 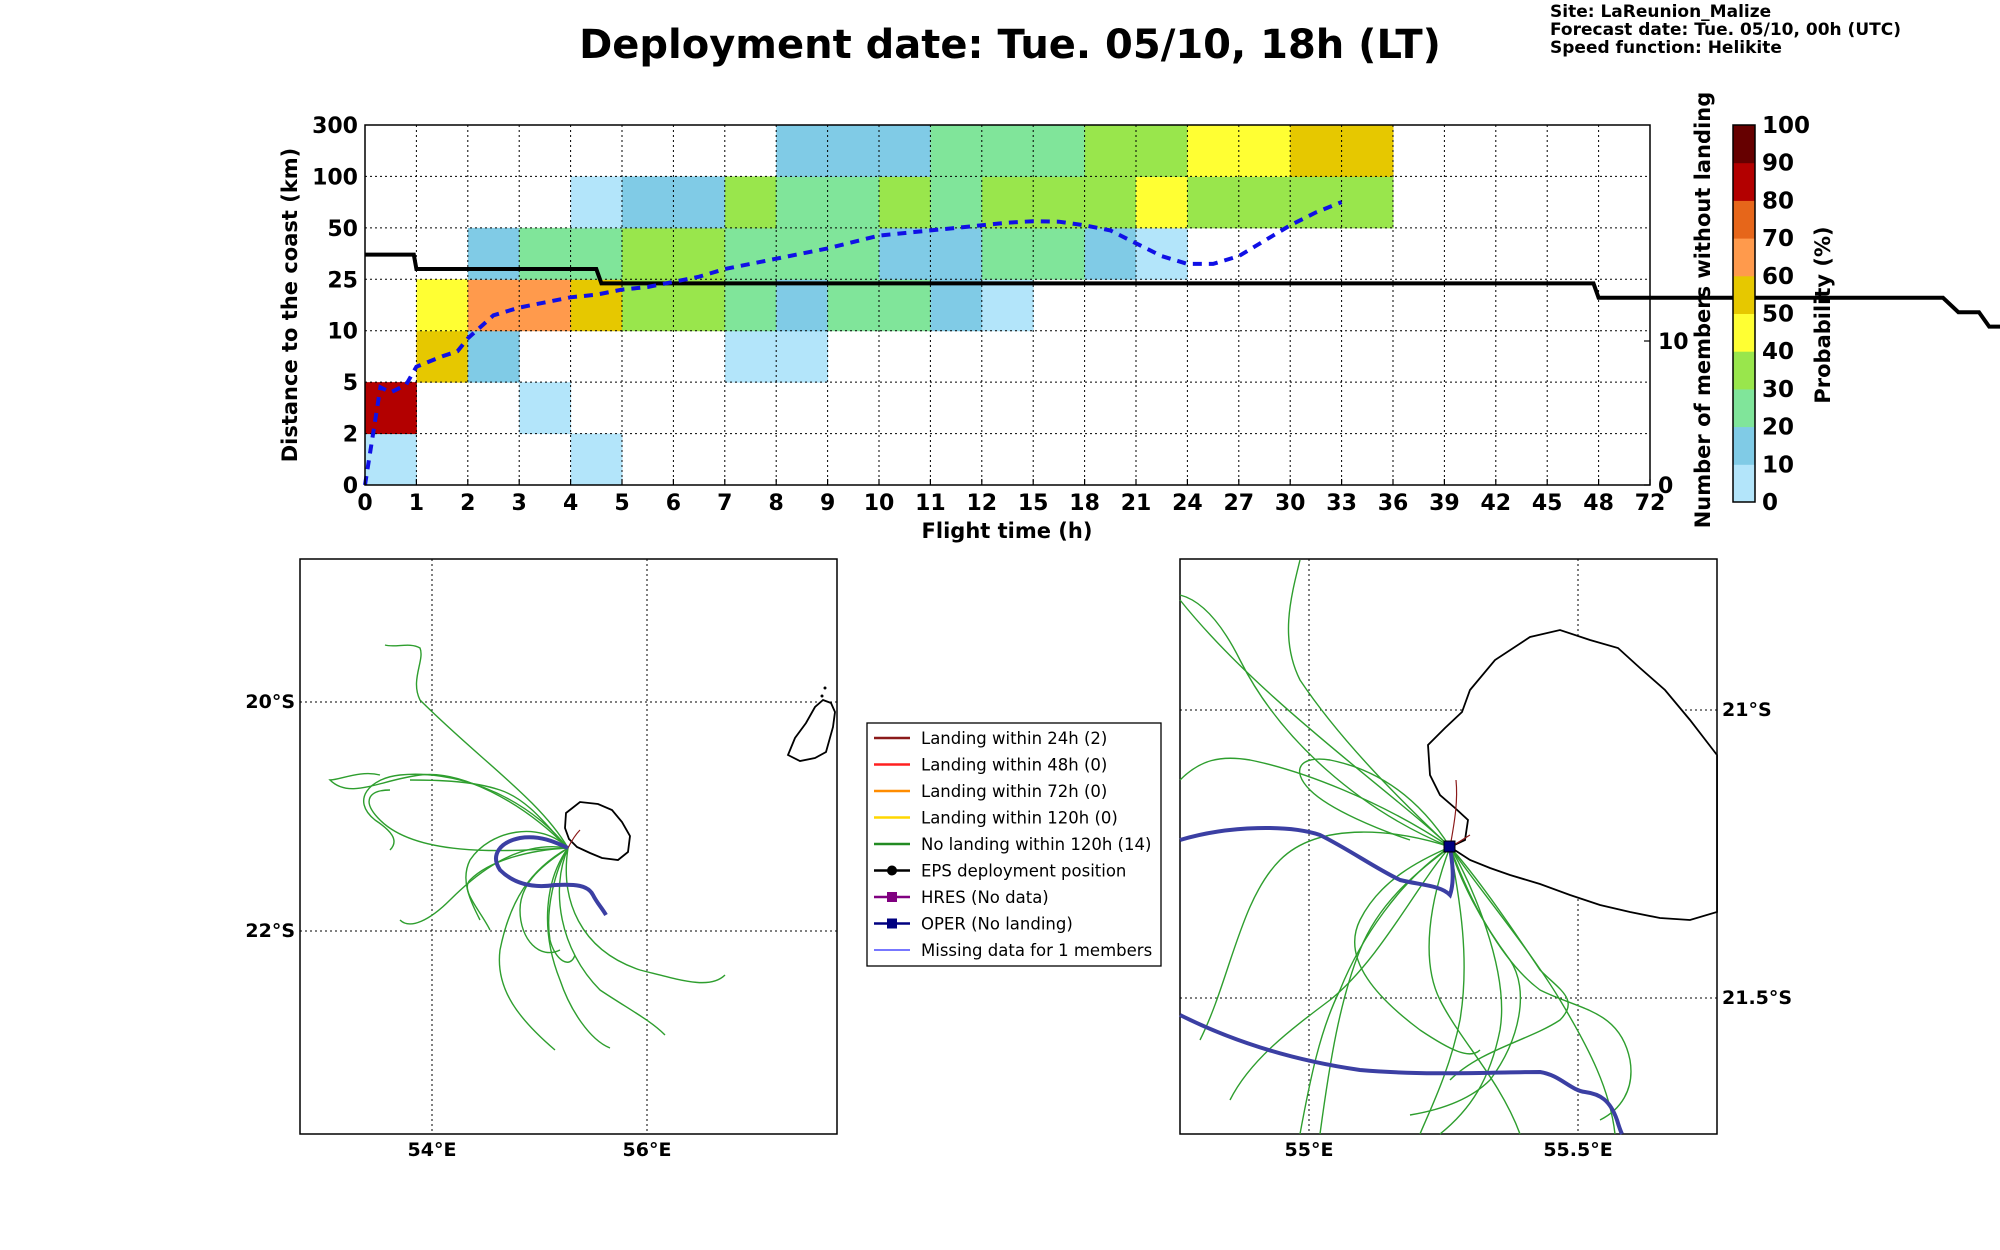 I want to click on colorbar-tick-label: 50, so click(x=1778, y=315).